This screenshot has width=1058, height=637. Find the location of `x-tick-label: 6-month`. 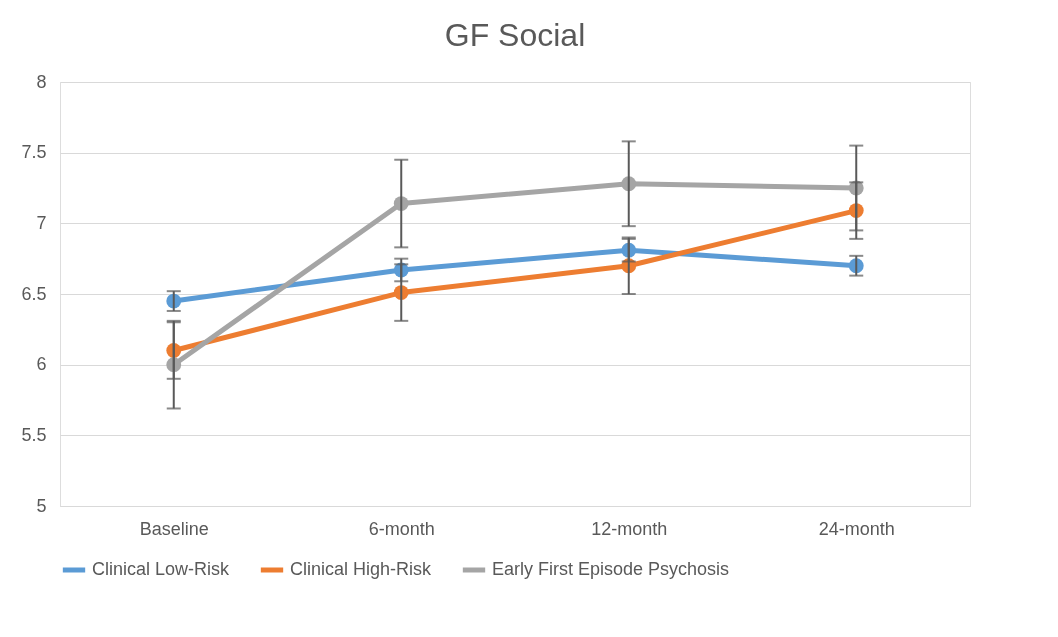

x-tick-label: 6-month is located at coordinates (401, 528).